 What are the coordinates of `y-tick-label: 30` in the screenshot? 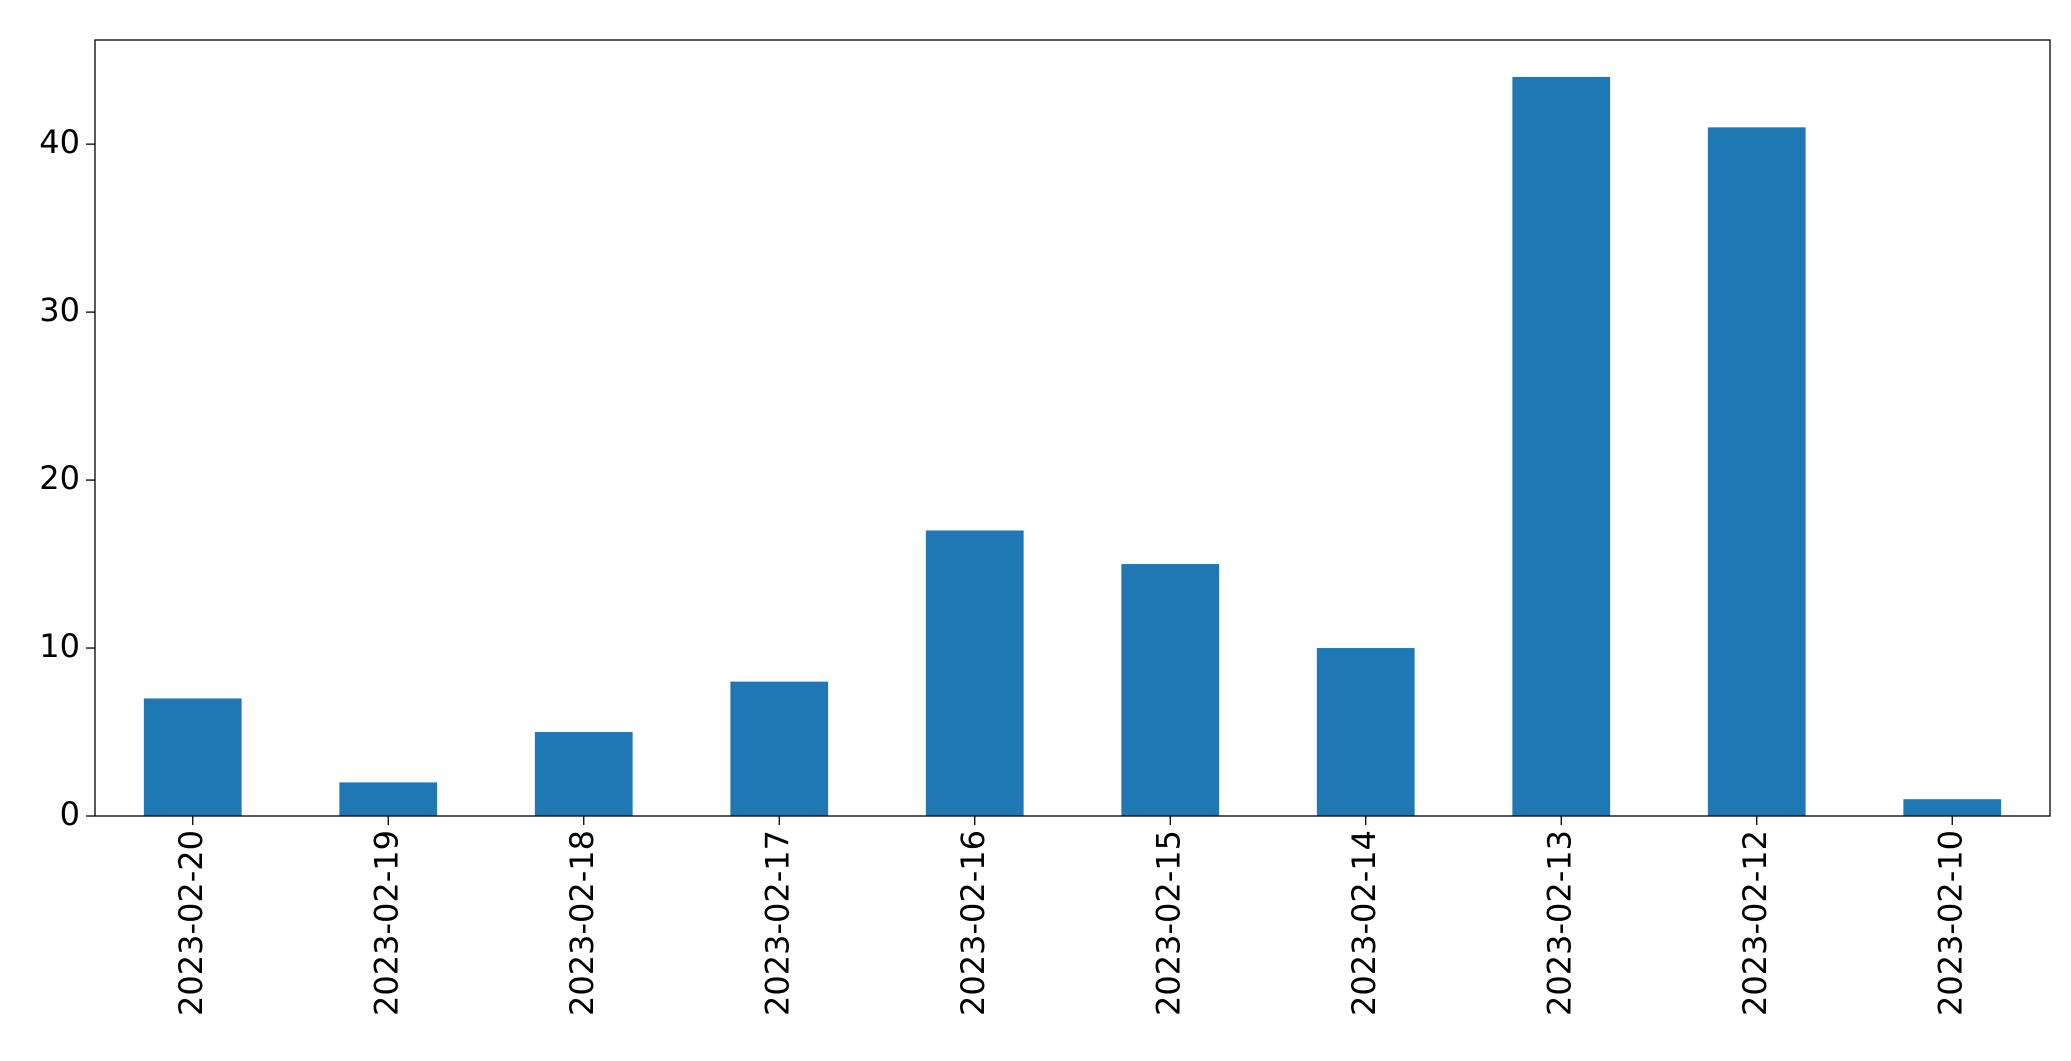 It's located at (59, 310).